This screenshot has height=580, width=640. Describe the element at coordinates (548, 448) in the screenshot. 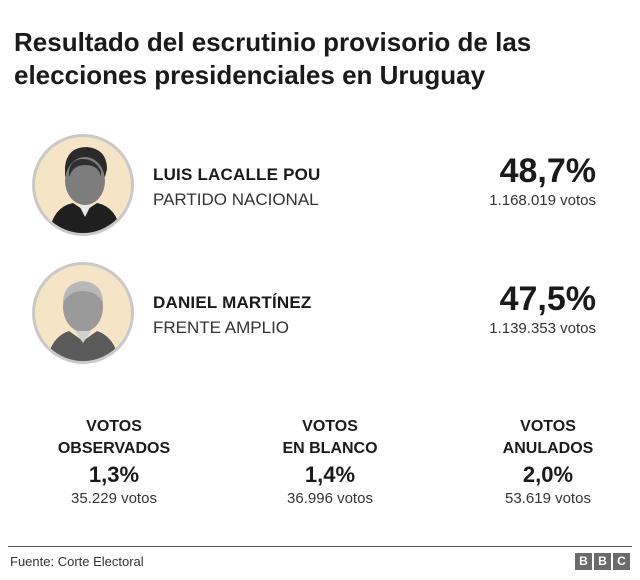

I see `stat-label-line-2: ANULADOS` at that location.